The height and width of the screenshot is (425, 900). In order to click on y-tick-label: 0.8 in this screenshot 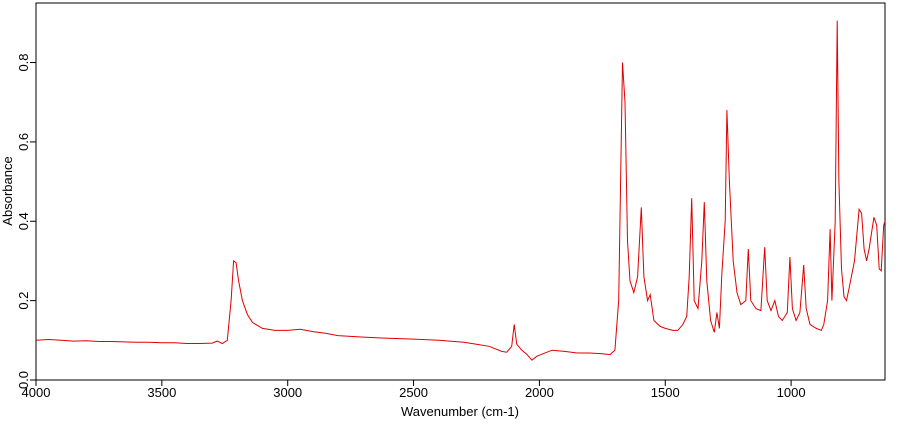, I will do `click(23, 62)`.